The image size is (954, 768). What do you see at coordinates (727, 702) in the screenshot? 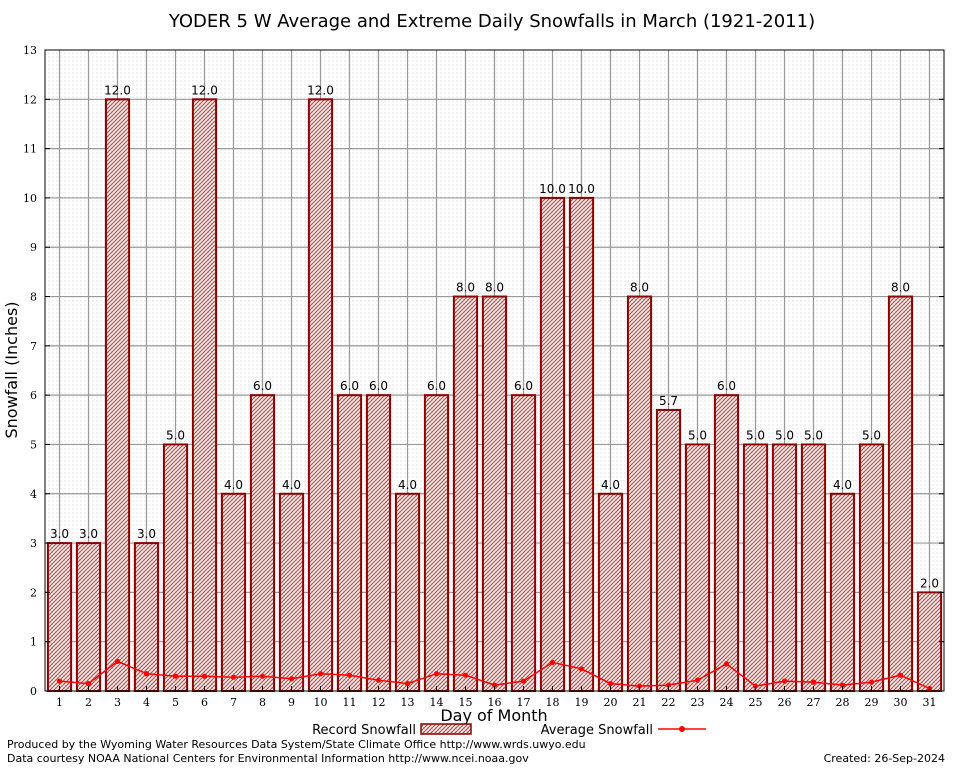
I see `x-tick-label: 24` at bounding box center [727, 702].